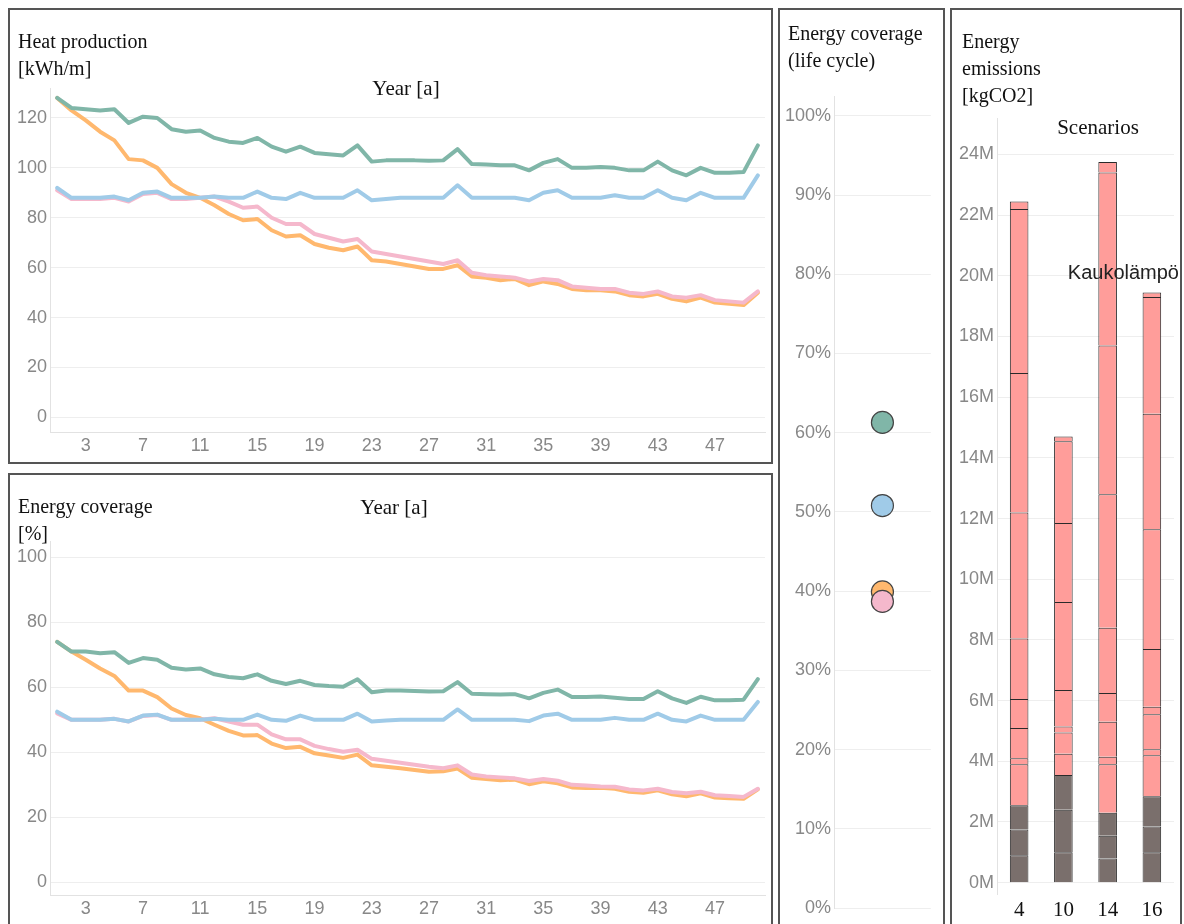 The height and width of the screenshot is (924, 1184). Describe the element at coordinates (813, 431) in the screenshot. I see `y-tick-label: 60%` at that location.